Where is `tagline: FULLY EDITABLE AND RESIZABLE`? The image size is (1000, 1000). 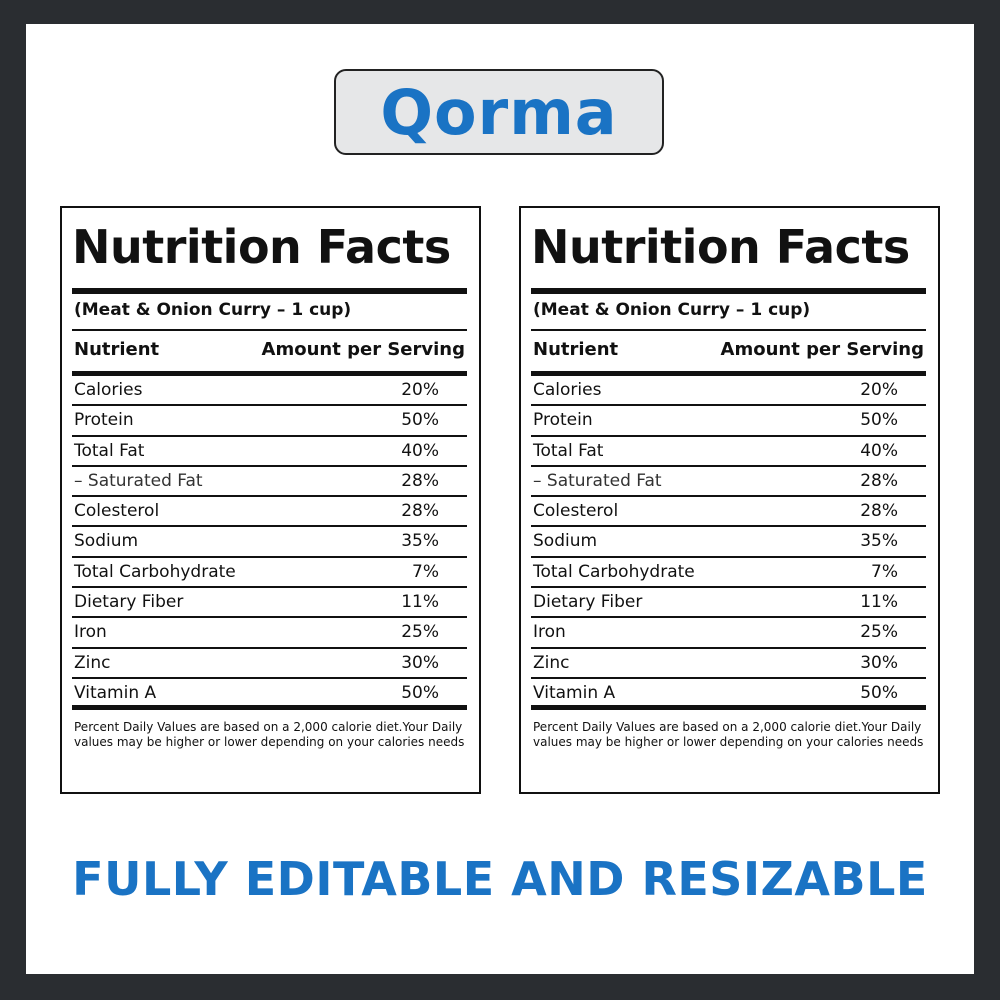
tagline: FULLY EDITABLE AND RESIZABLE is located at coordinates (500, 879).